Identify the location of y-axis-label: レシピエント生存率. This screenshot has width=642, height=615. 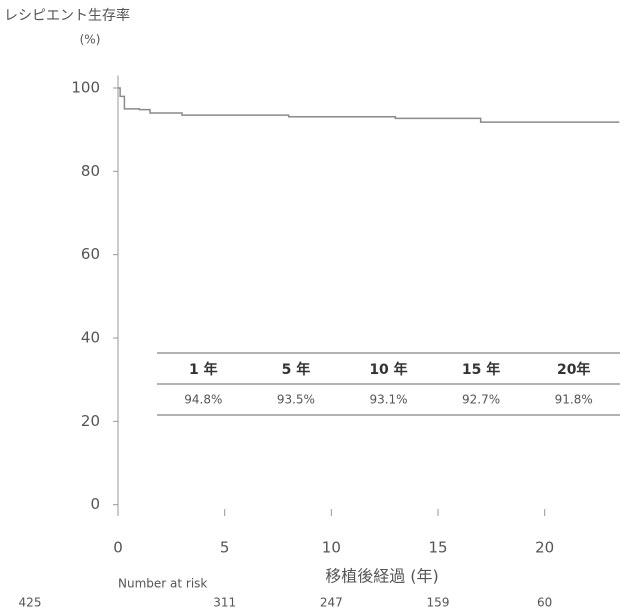
(67, 15).